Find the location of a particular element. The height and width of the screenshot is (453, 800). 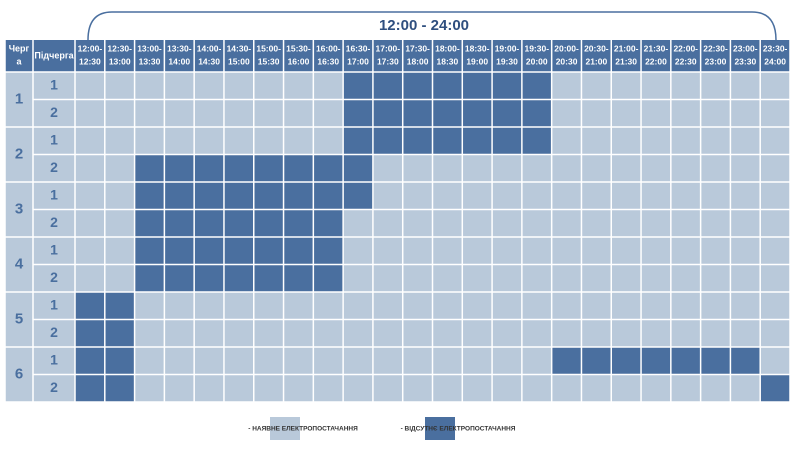

queue-label: 1 is located at coordinates (19, 98).